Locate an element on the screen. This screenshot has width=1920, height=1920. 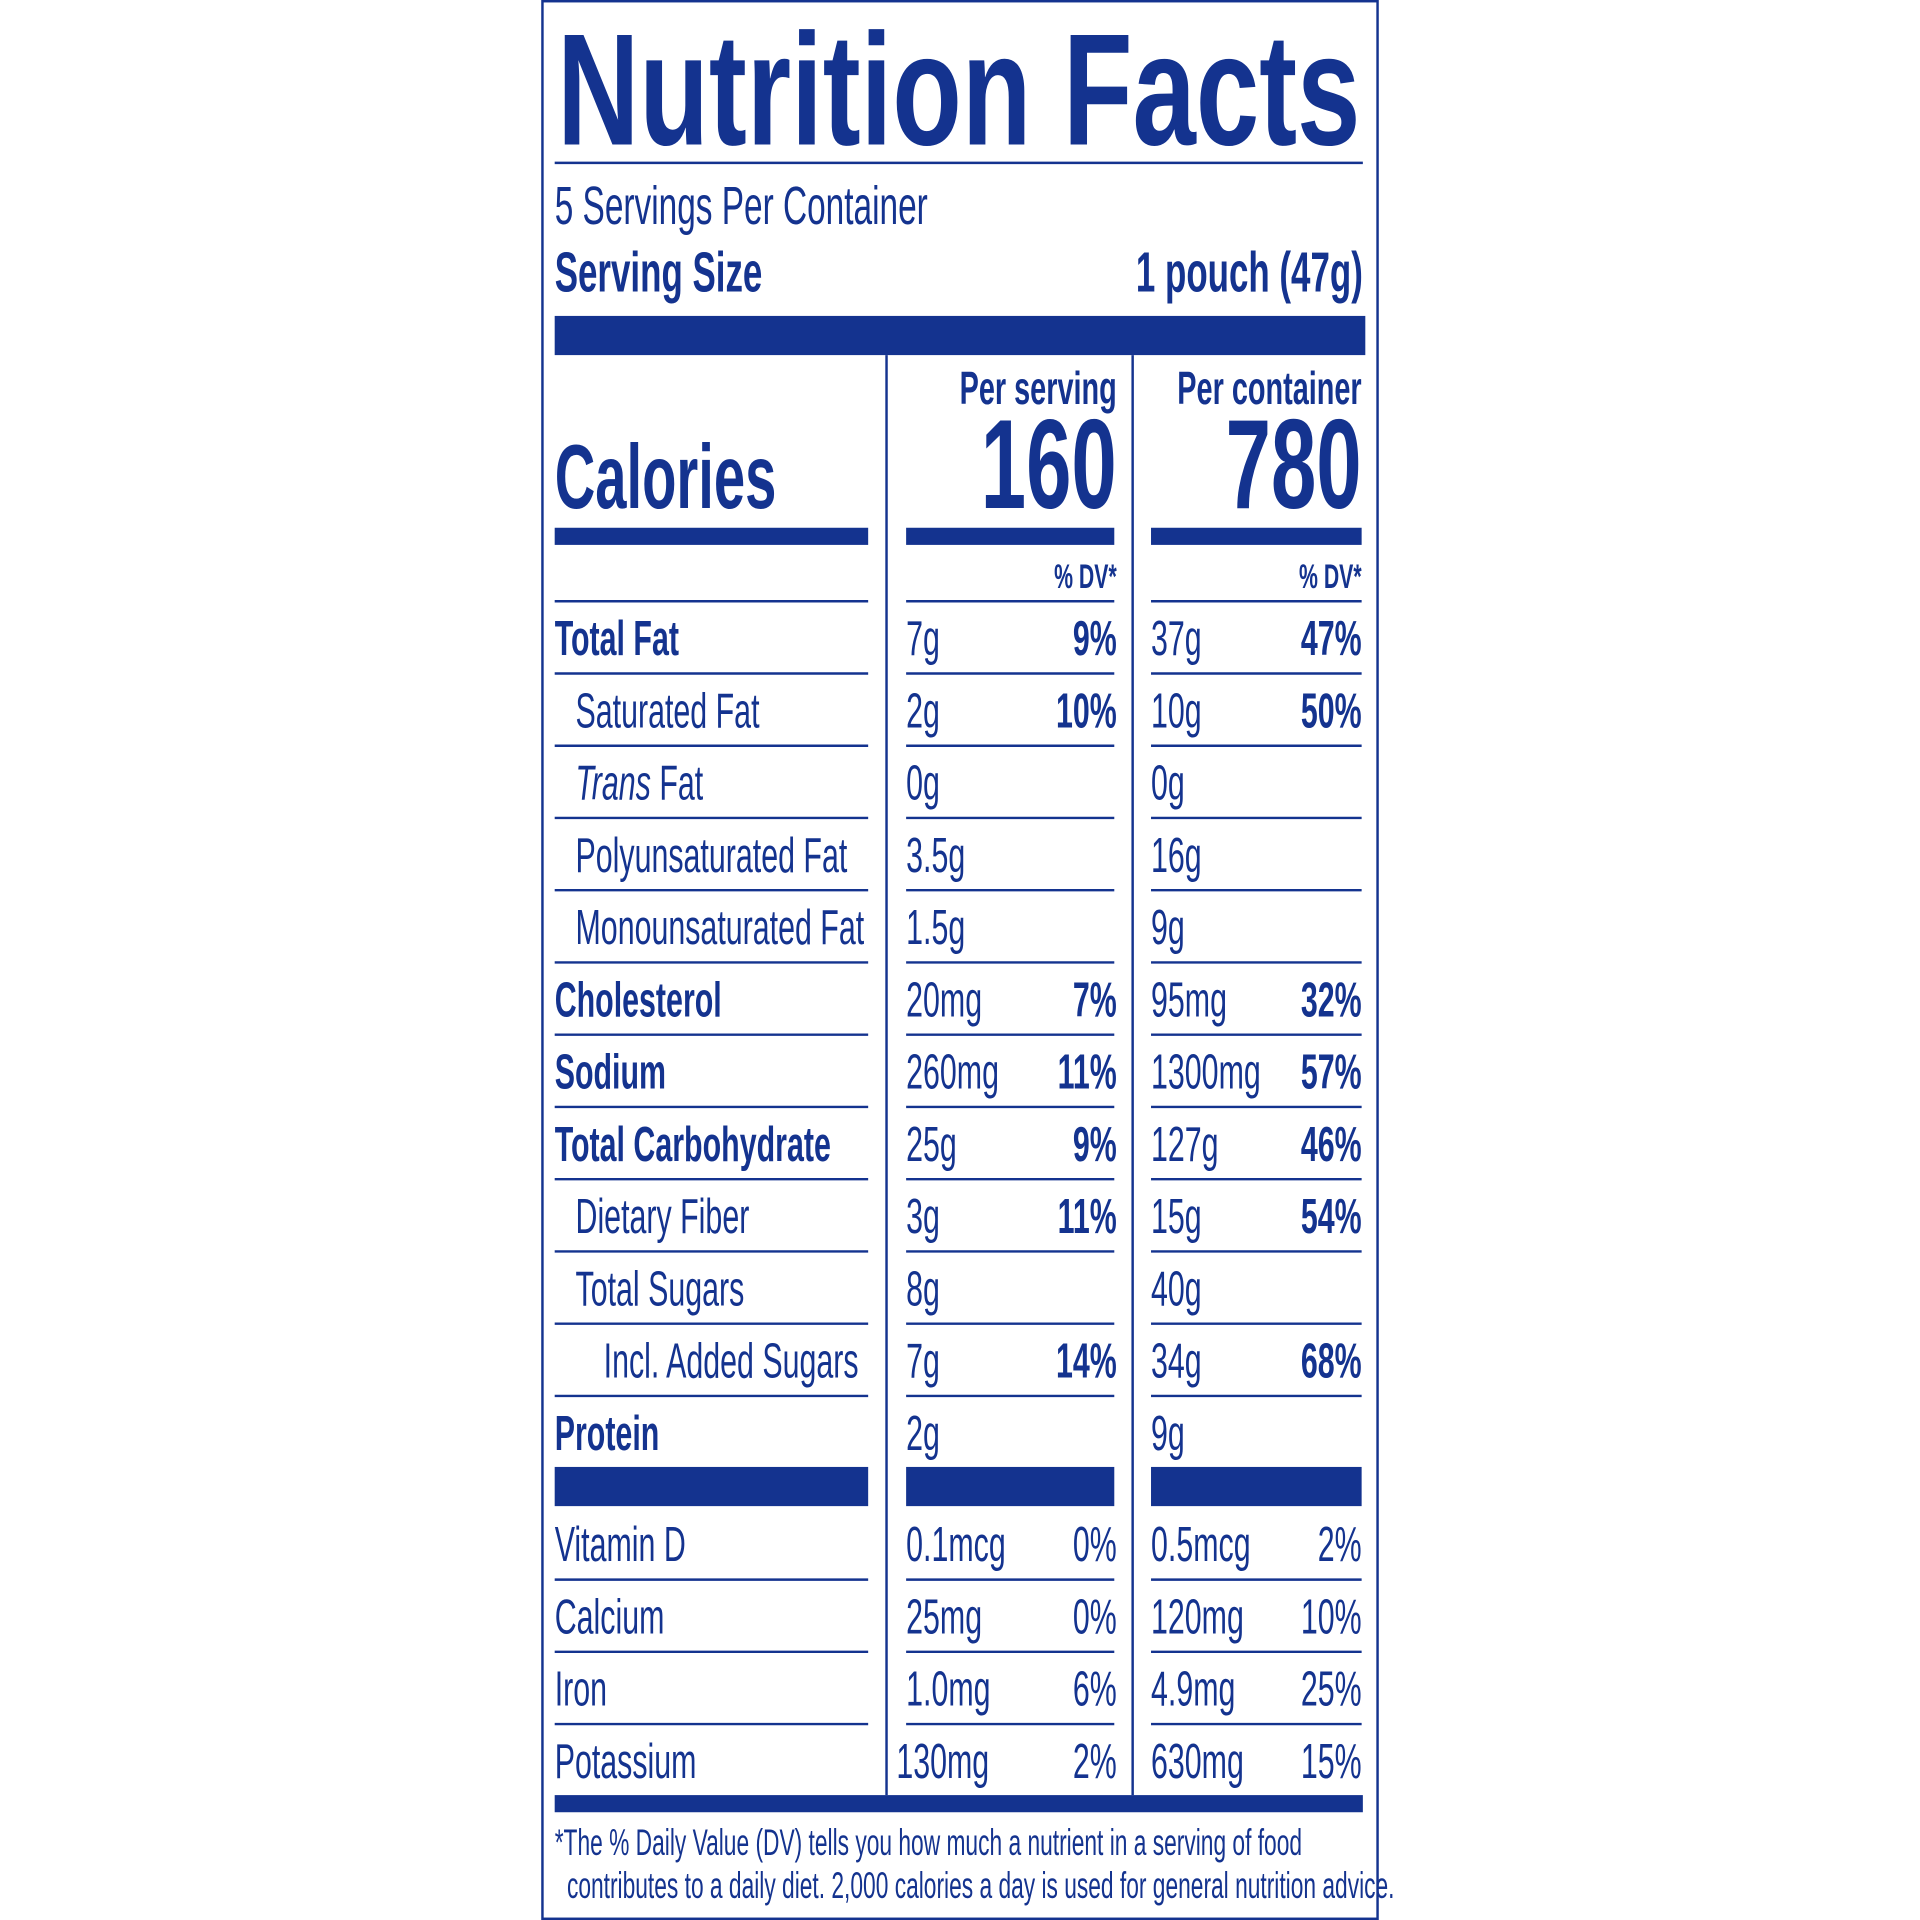
nutrient-label-group: Total Carbohydrate is located at coordinates (693, 1143).